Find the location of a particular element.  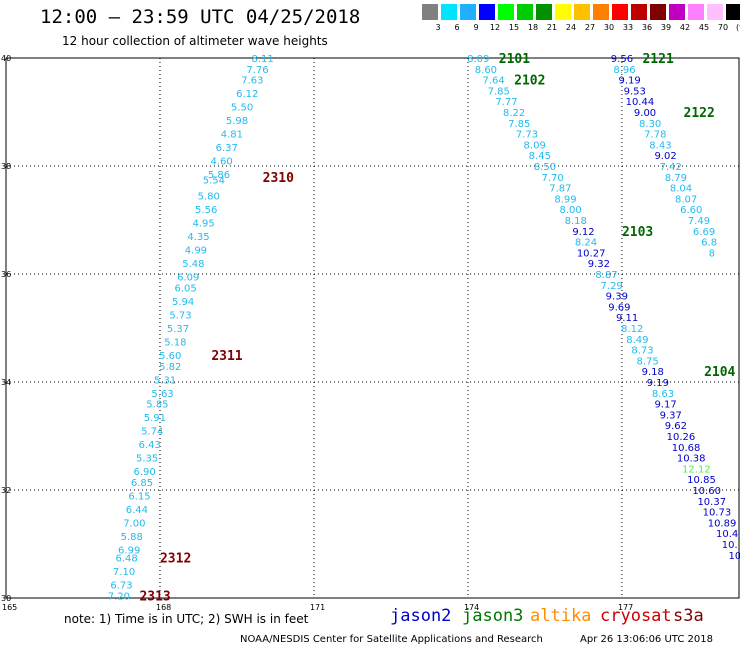

wave-height-value: 5.48 is located at coordinates (193, 264).